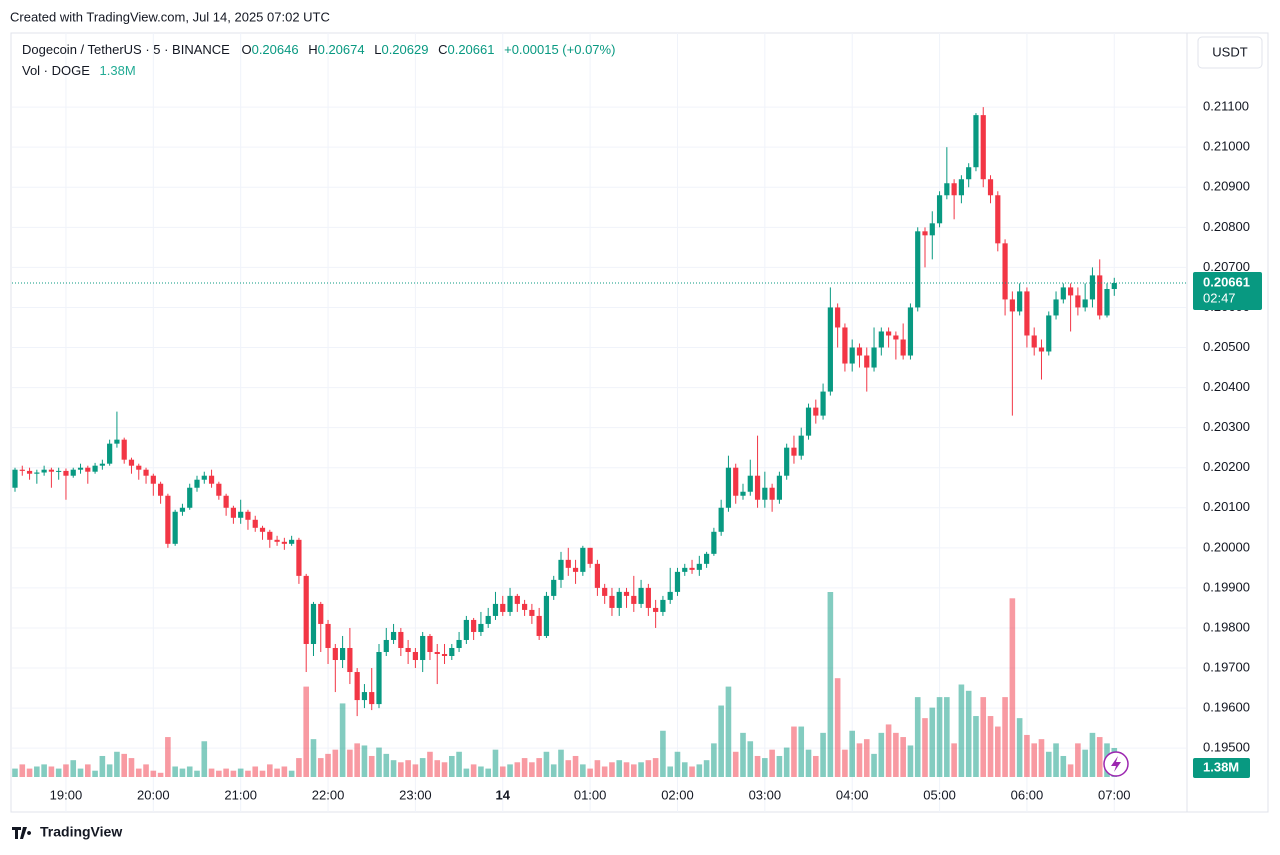 The height and width of the screenshot is (855, 1280). I want to click on y-tick-label: 0.19500, so click(1226, 747).